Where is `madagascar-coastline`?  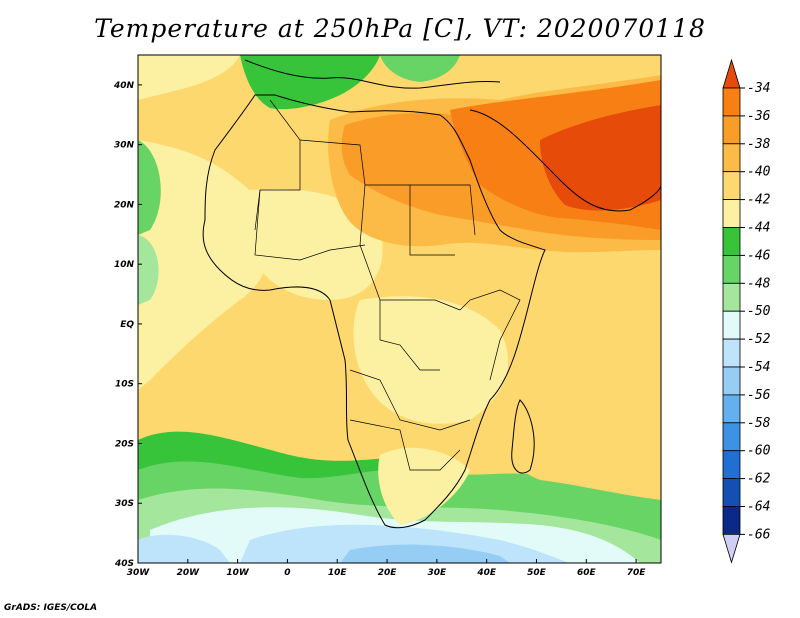 madagascar-coastline is located at coordinates (523, 436).